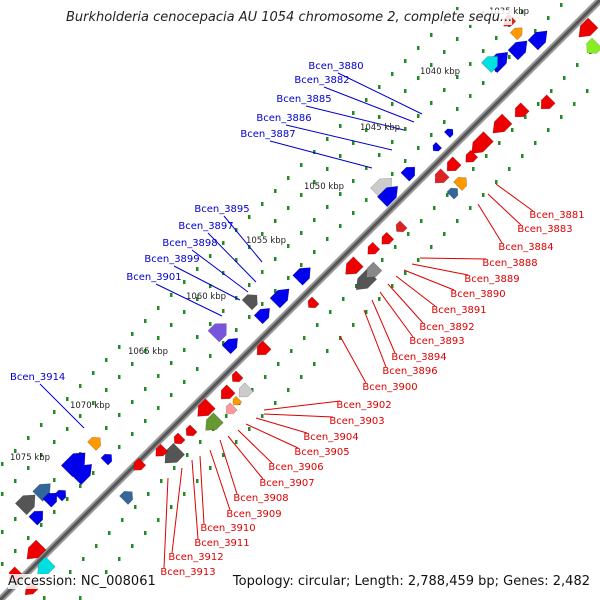 This screenshot has width=600, height=600. What do you see at coordinates (266, 241) in the screenshot?
I see `kbp-label: 1055 kbp` at bounding box center [266, 241].